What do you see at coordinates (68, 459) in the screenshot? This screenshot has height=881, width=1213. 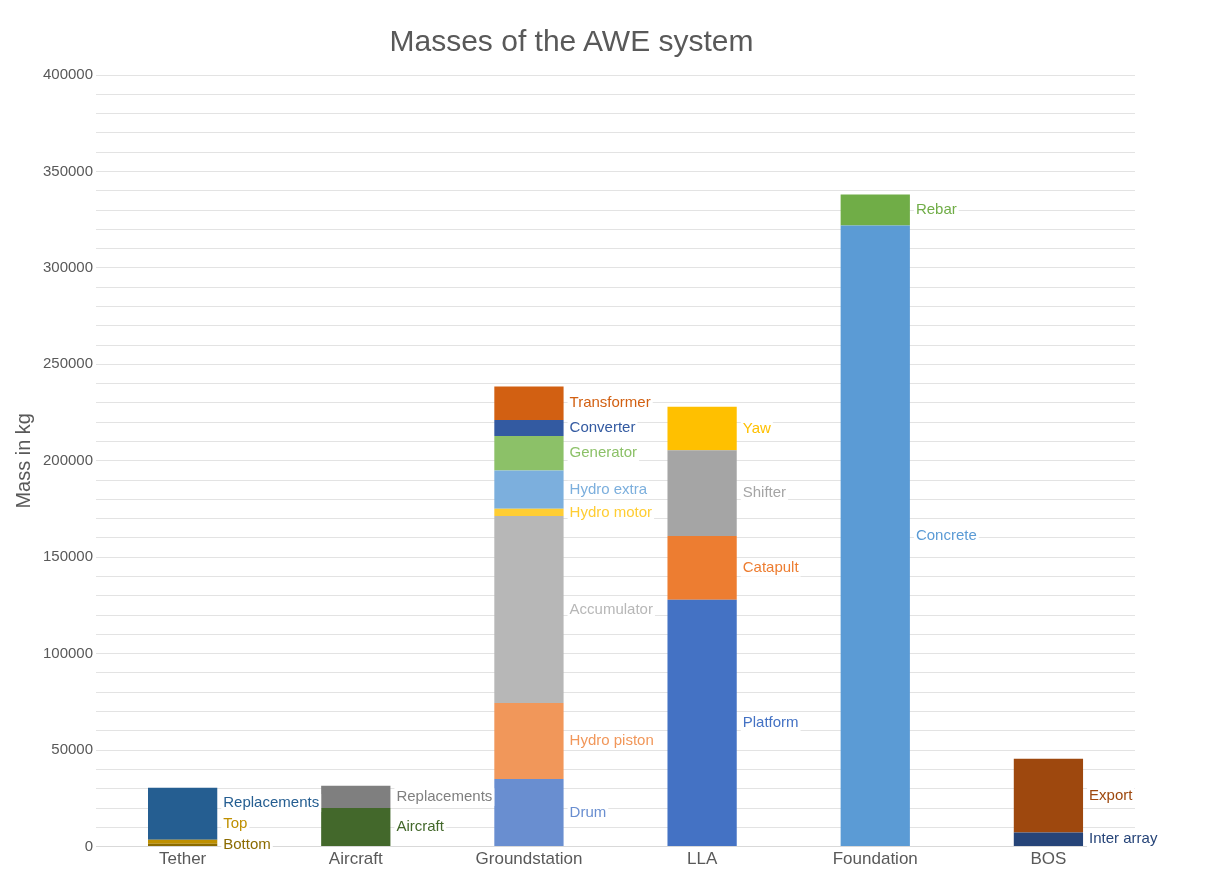 I see `y-tick-label: 200000` at bounding box center [68, 459].